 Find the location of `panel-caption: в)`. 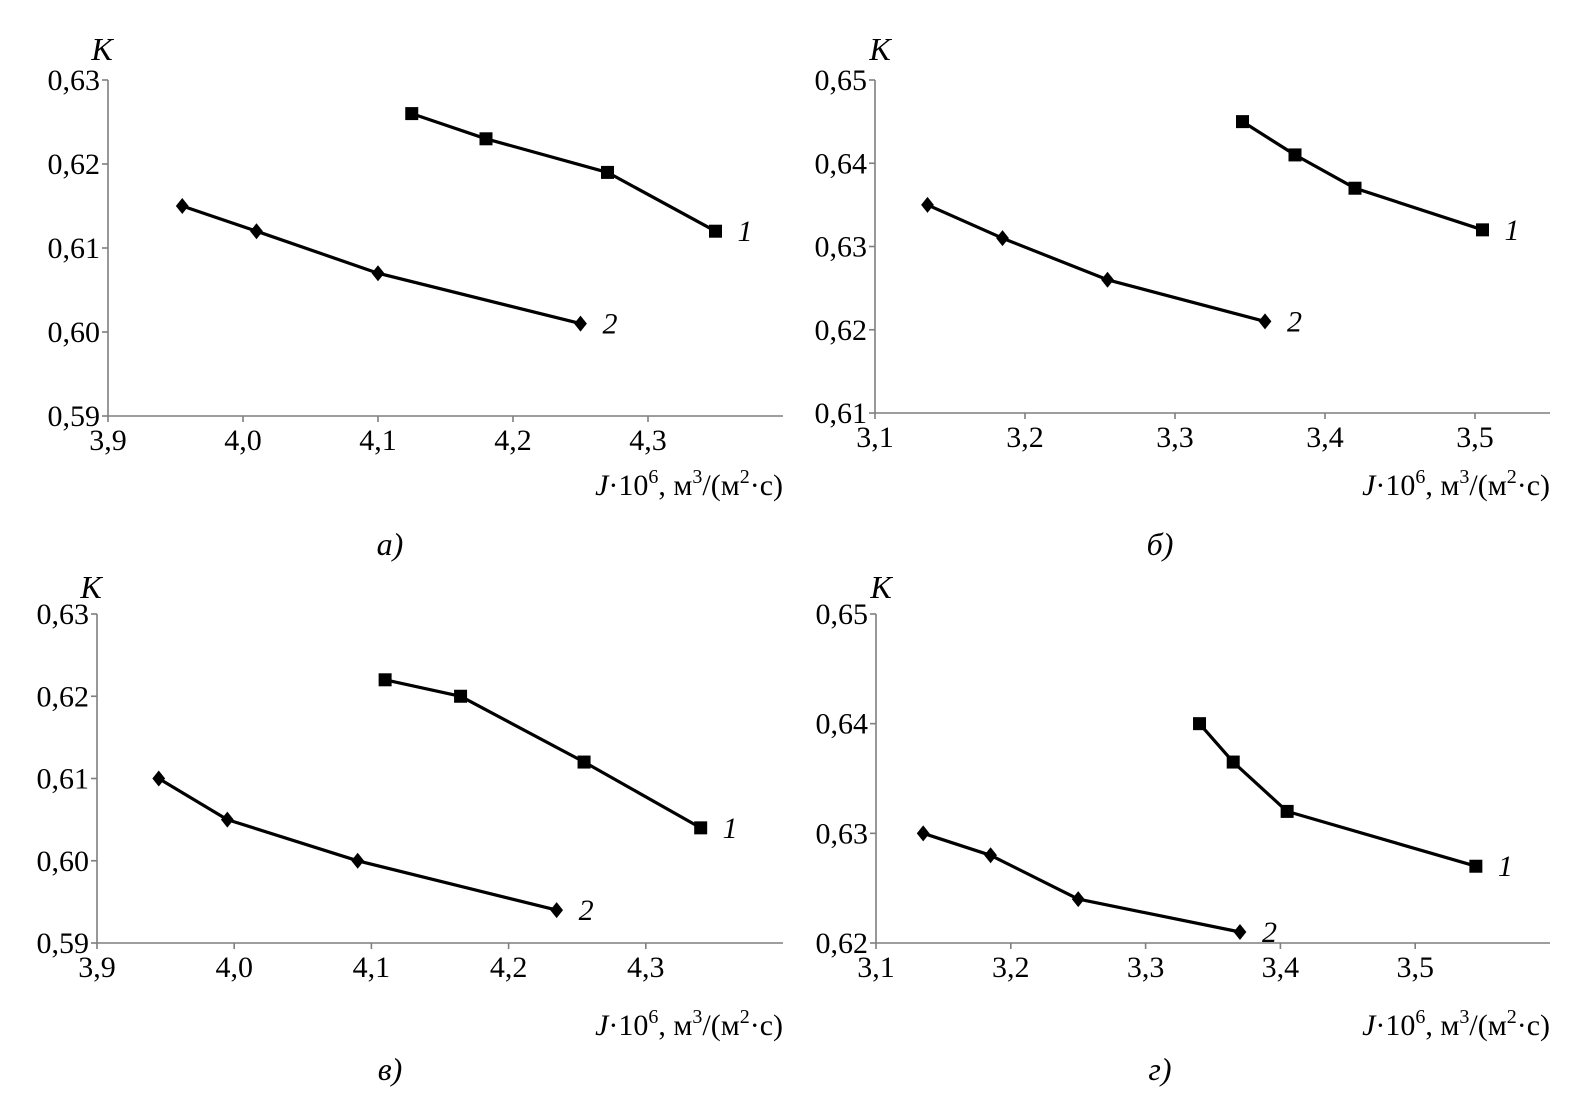

panel-caption: в) is located at coordinates (390, 1069).